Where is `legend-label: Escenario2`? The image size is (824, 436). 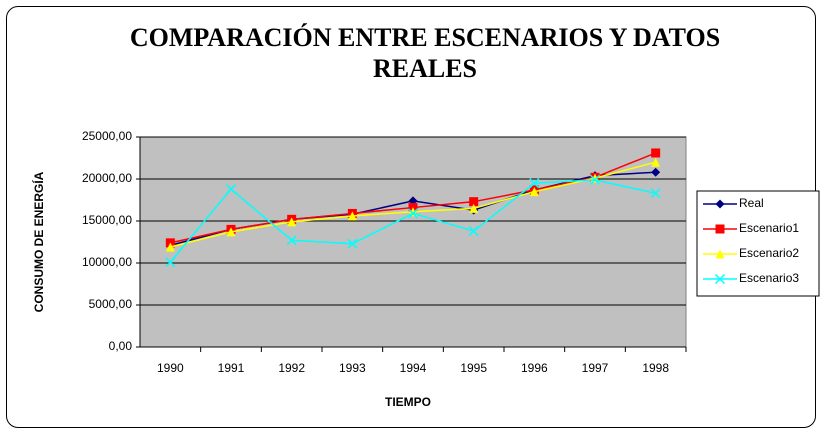 legend-label: Escenario2 is located at coordinates (769, 253).